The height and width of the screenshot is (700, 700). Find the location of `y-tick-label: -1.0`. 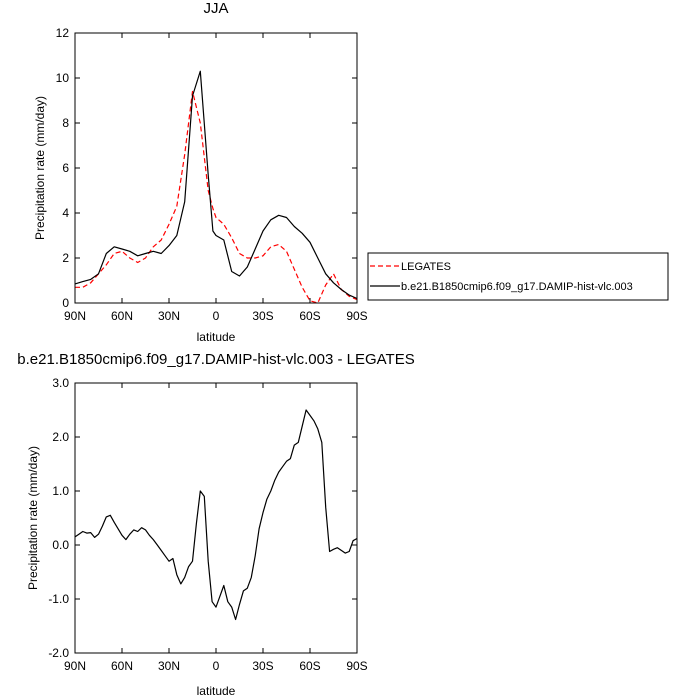

y-tick-label: -1.0 is located at coordinates (58, 599).